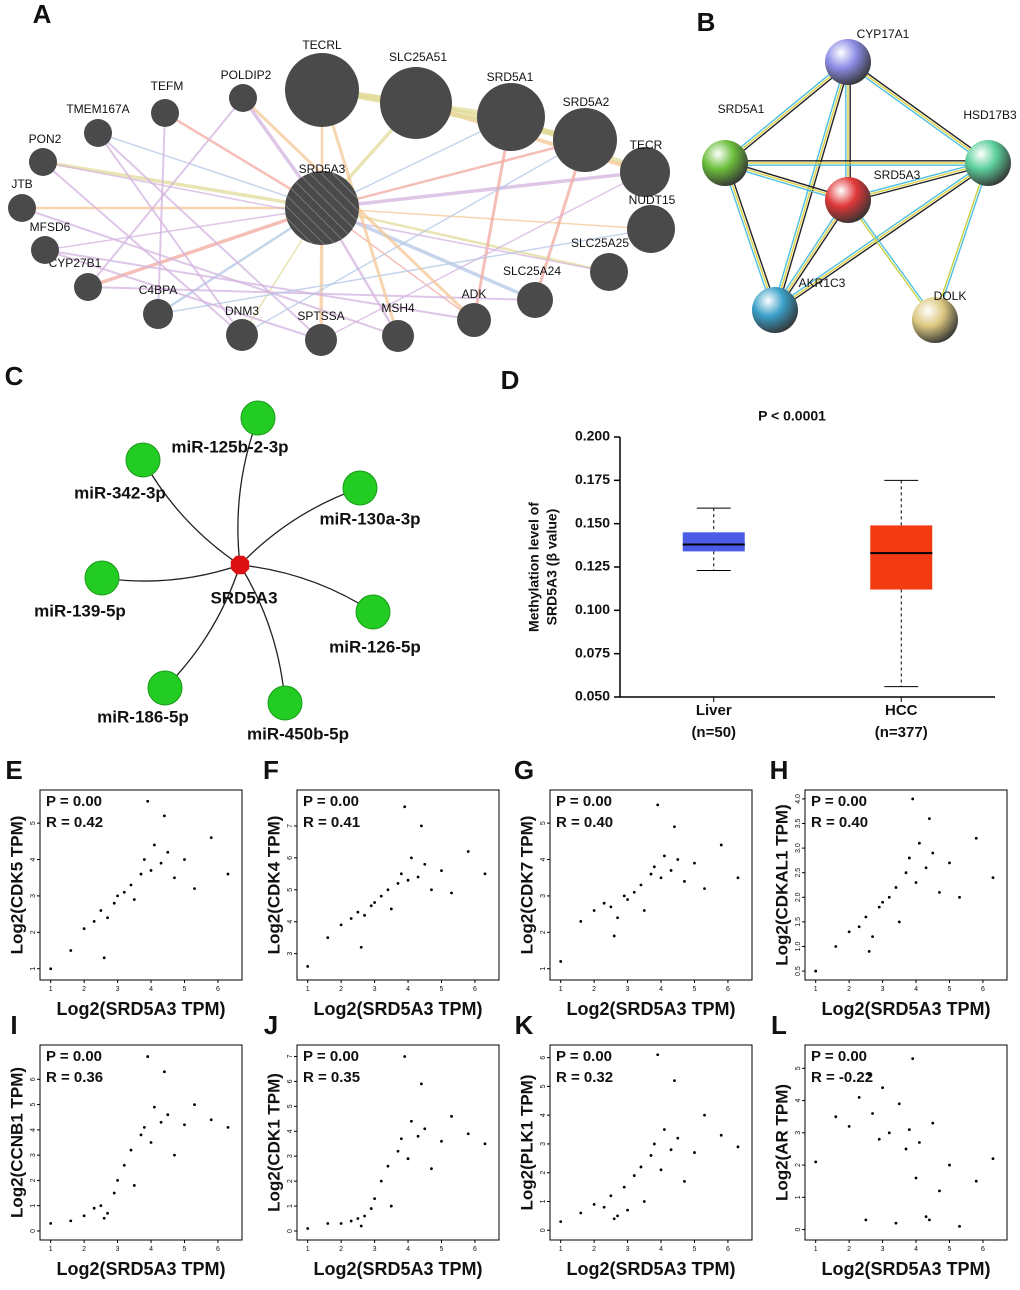 Image resolution: width=1020 pixels, height=1290 pixels. Describe the element at coordinates (526, 885) in the screenshot. I see `y-axis-label: Log2(CDK7 TPM)` at that location.